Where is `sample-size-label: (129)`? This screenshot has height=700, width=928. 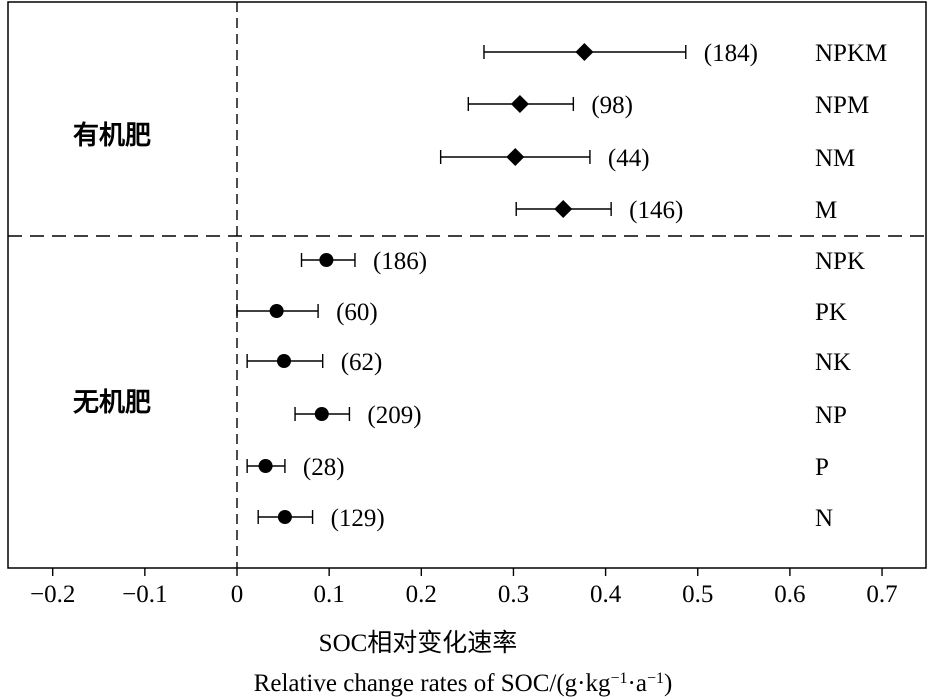 sample-size-label: (129) is located at coordinates (358, 518).